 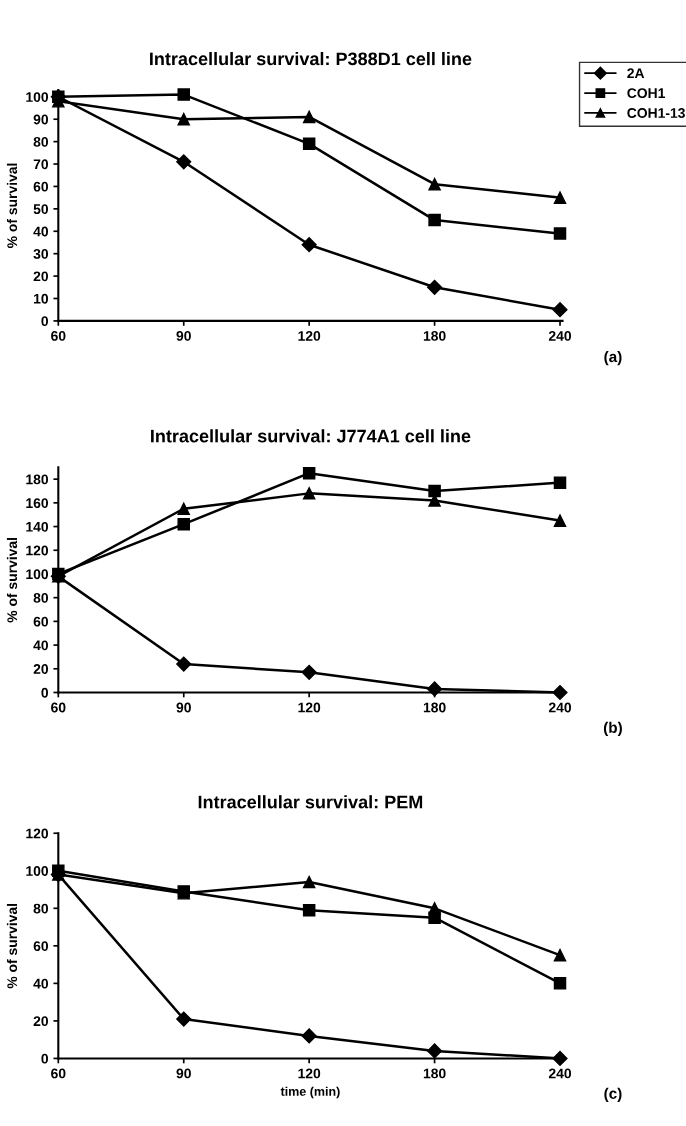 I want to click on text: (a), so click(x=613, y=358).